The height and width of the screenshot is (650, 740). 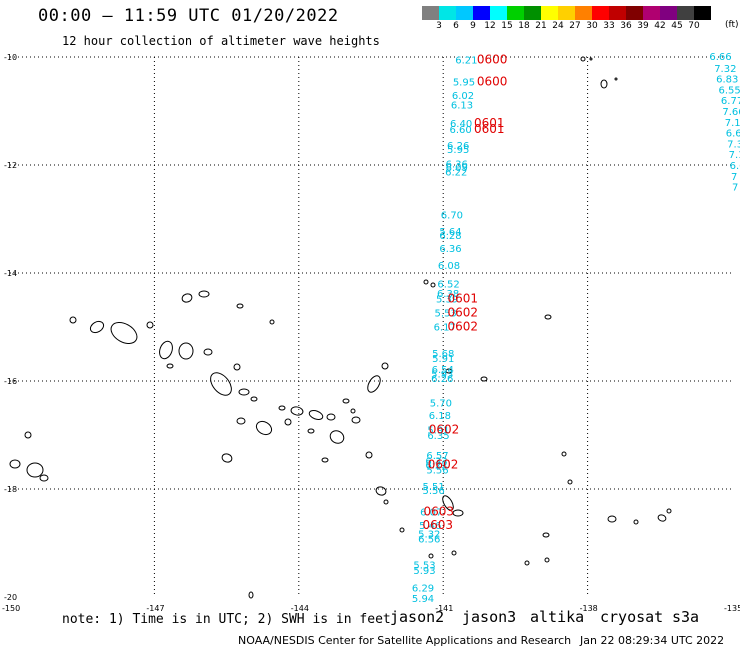 What do you see at coordinates (452, 216) in the screenshot?
I see `swh-value: 6.70` at bounding box center [452, 216].